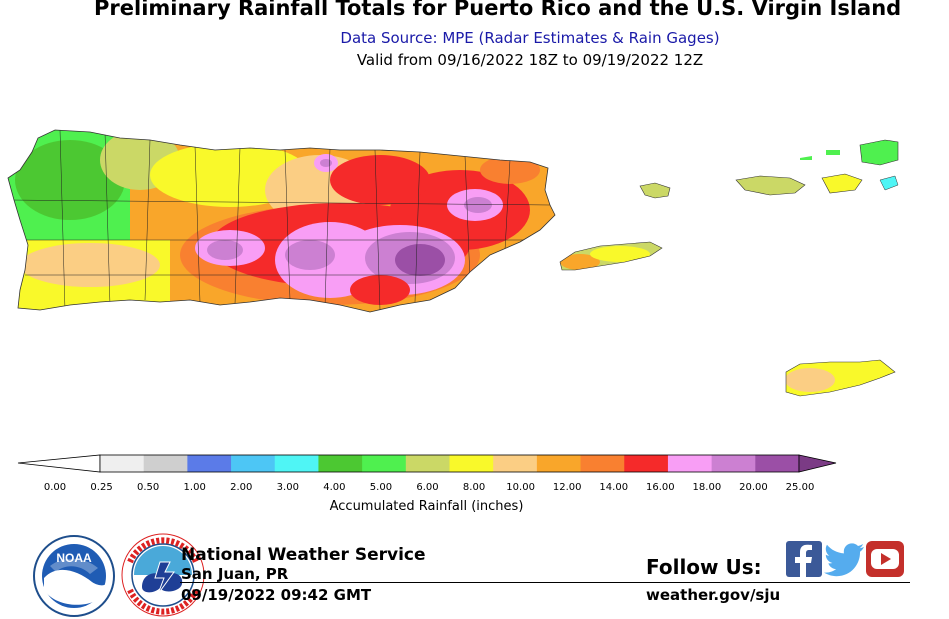 The image size is (949, 619). What do you see at coordinates (74, 558) in the screenshot?
I see `noaa-logo-text: NOAA` at bounding box center [74, 558].